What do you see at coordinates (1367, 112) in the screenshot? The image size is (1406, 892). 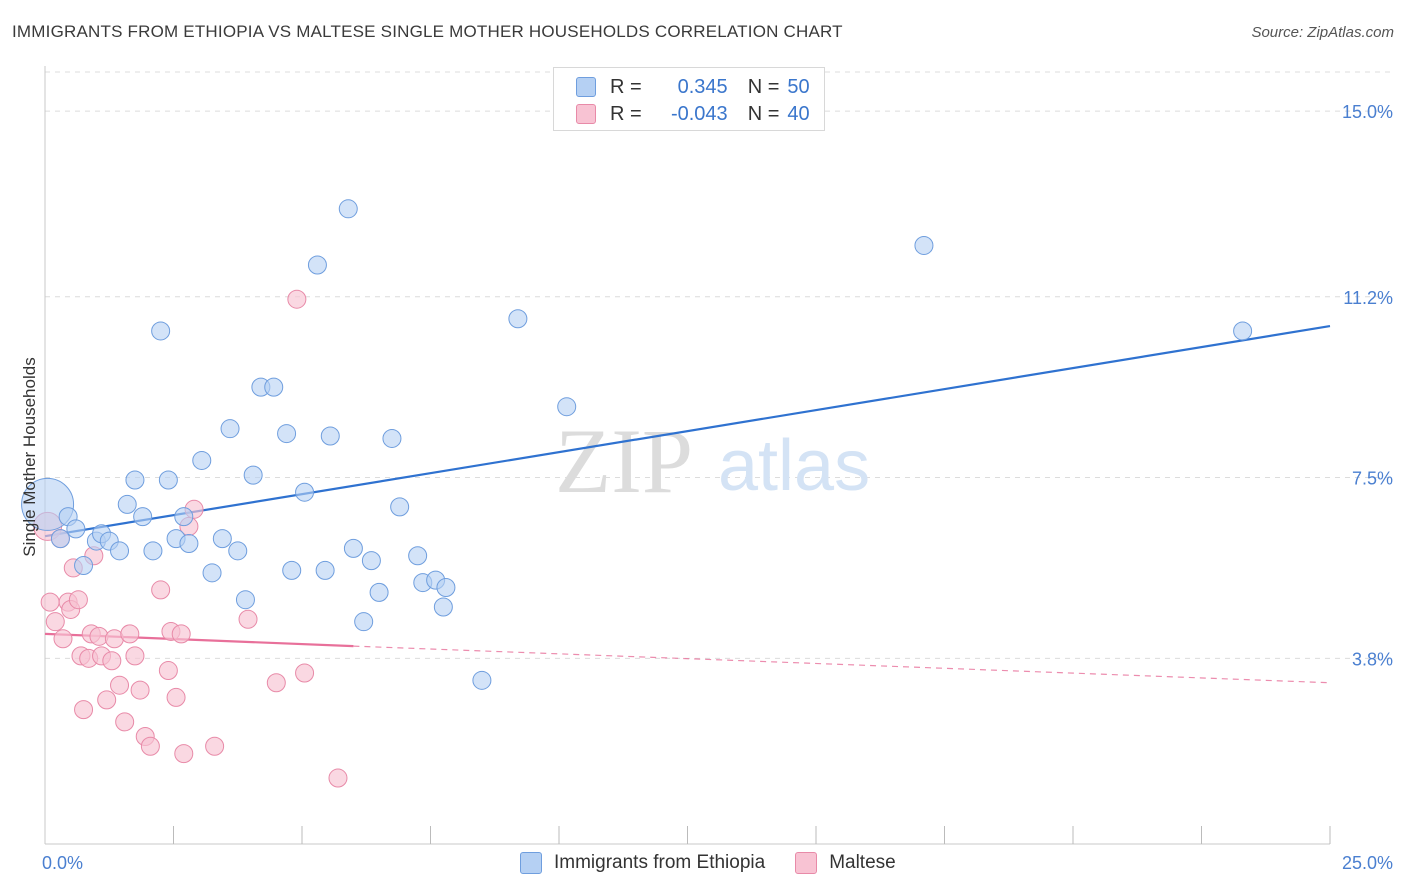 I see `y-tick-label-3: 15.0%` at bounding box center [1367, 112].